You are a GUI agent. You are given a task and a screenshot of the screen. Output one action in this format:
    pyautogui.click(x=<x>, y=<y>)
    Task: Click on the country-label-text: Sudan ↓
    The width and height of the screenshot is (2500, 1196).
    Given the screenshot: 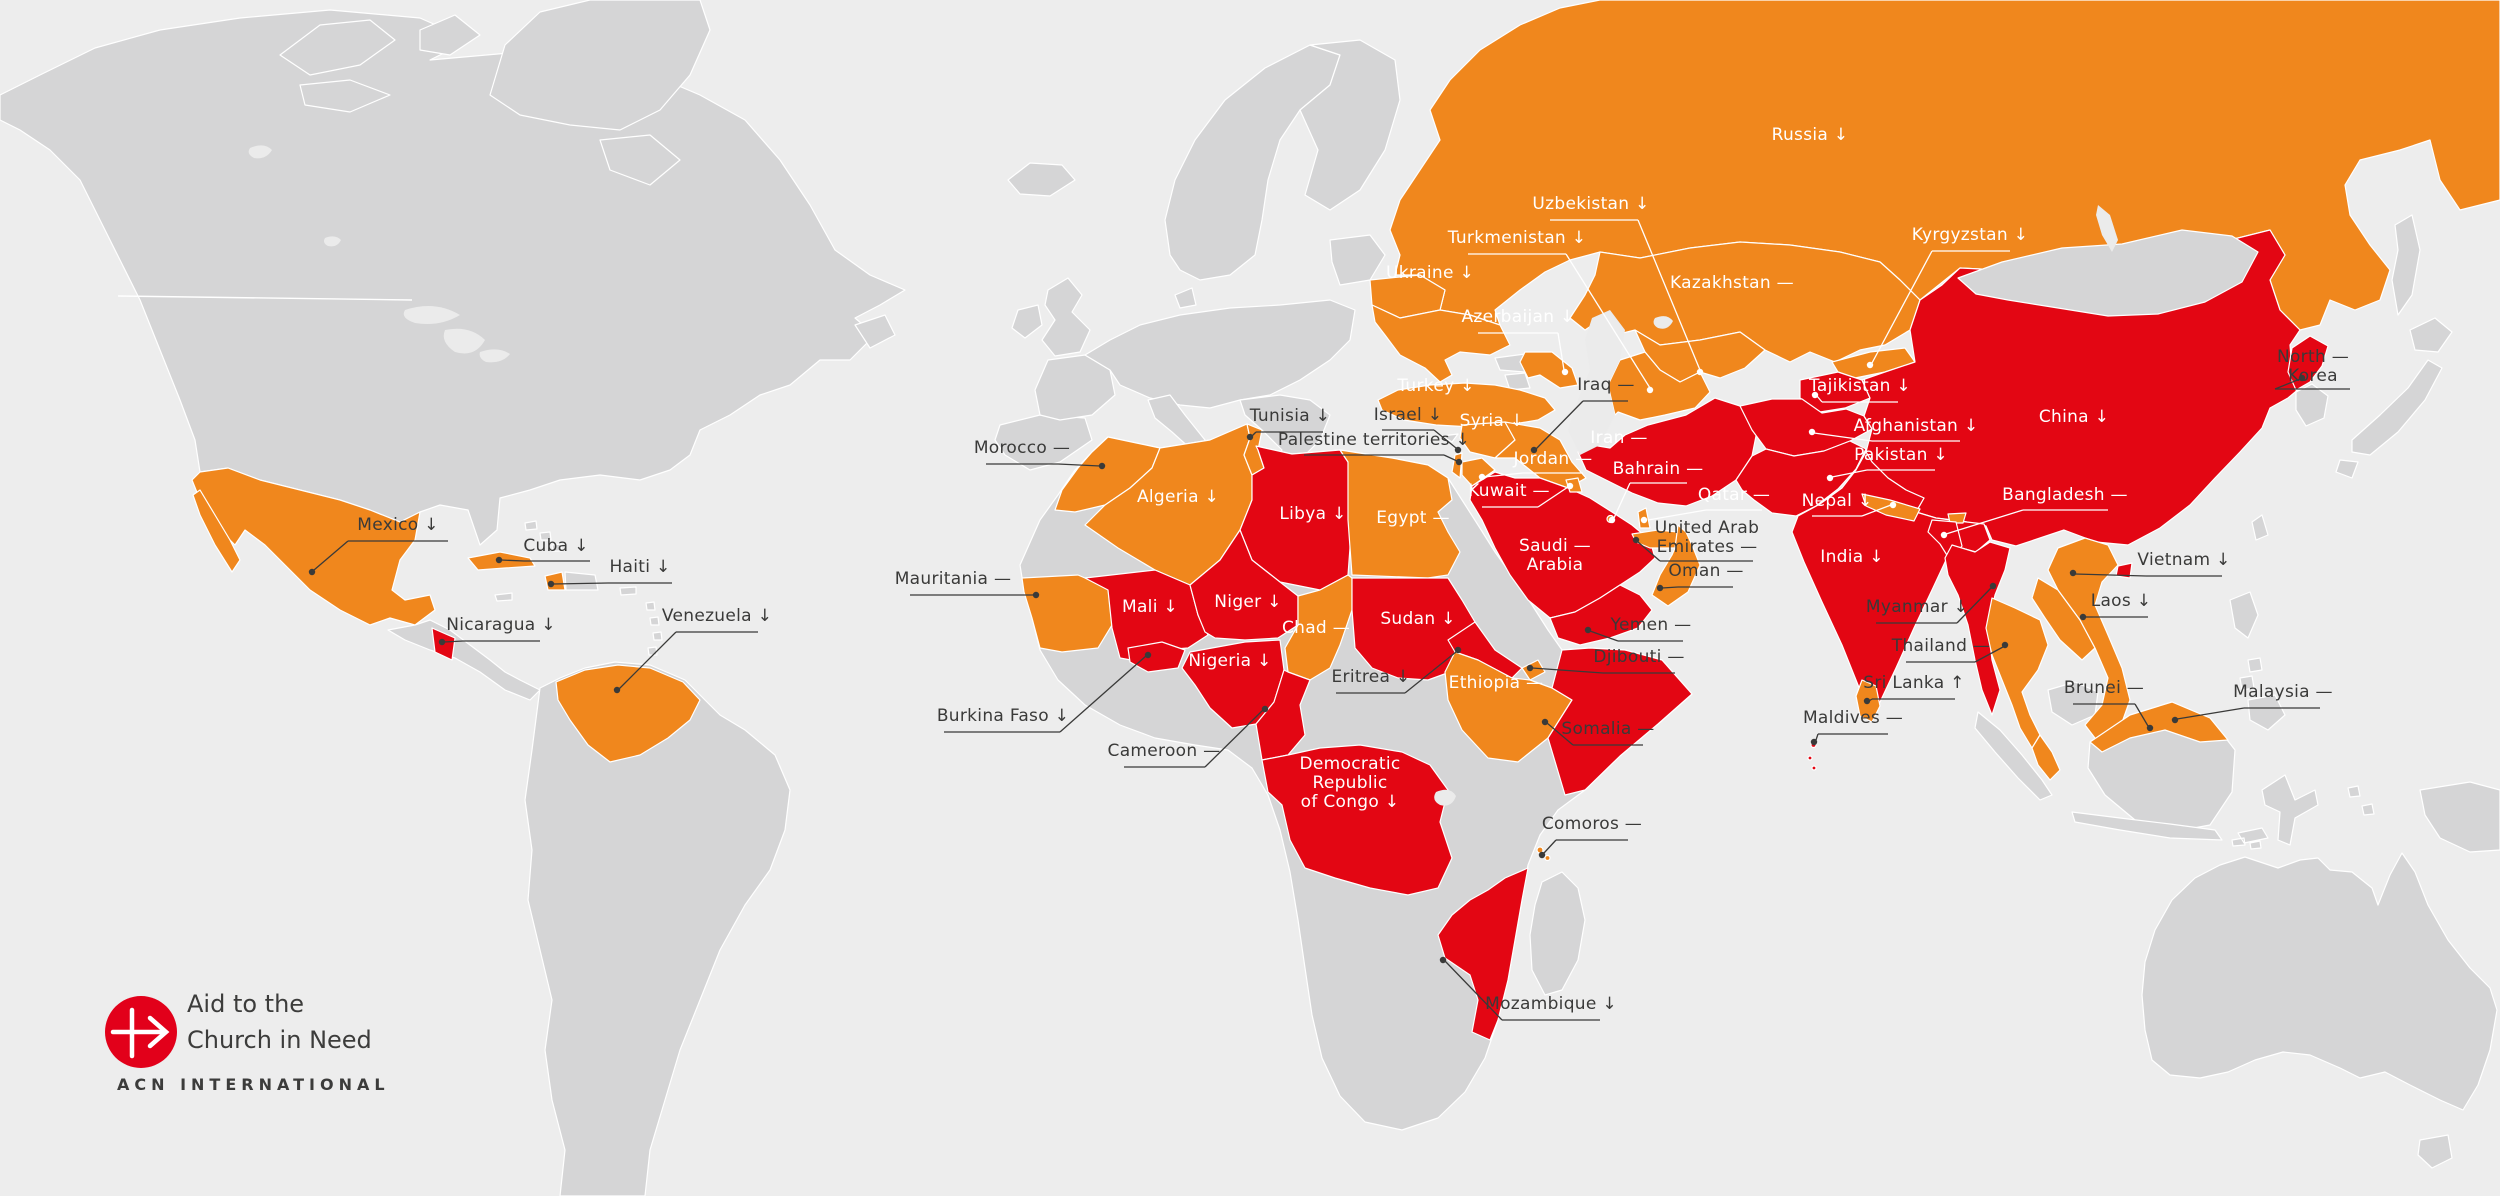 What is the action you would take?
    pyautogui.click(x=1417, y=619)
    